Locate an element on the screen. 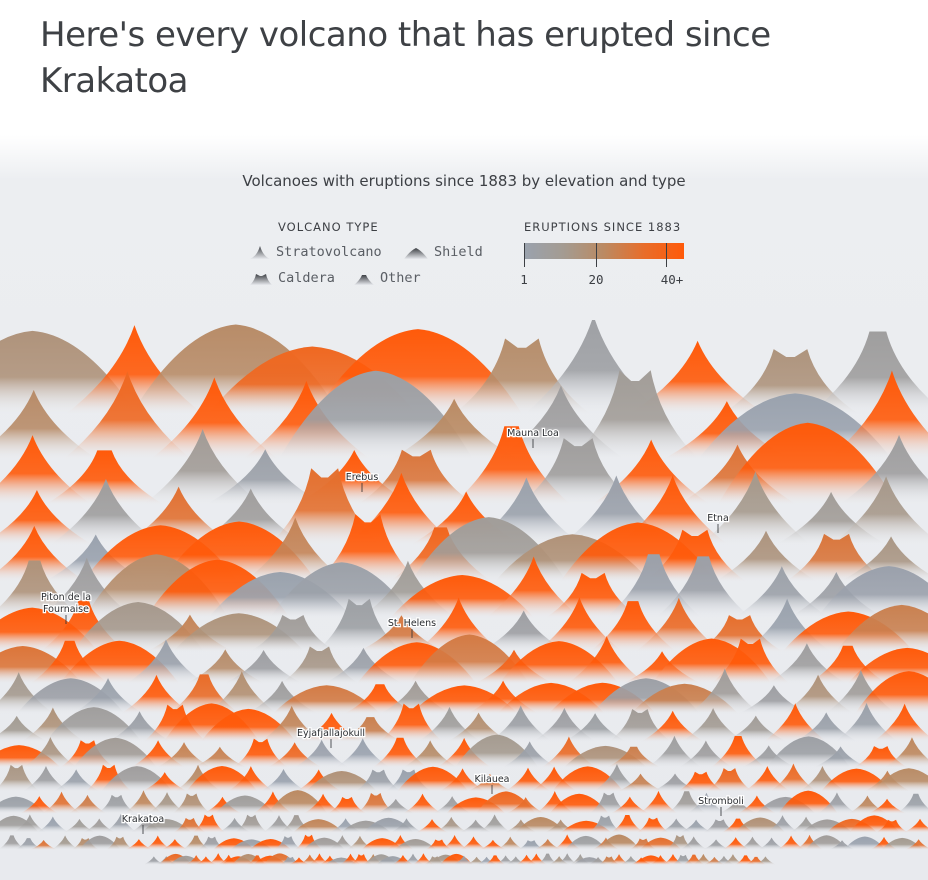  other-volcano-icon is located at coordinates (364, 280).